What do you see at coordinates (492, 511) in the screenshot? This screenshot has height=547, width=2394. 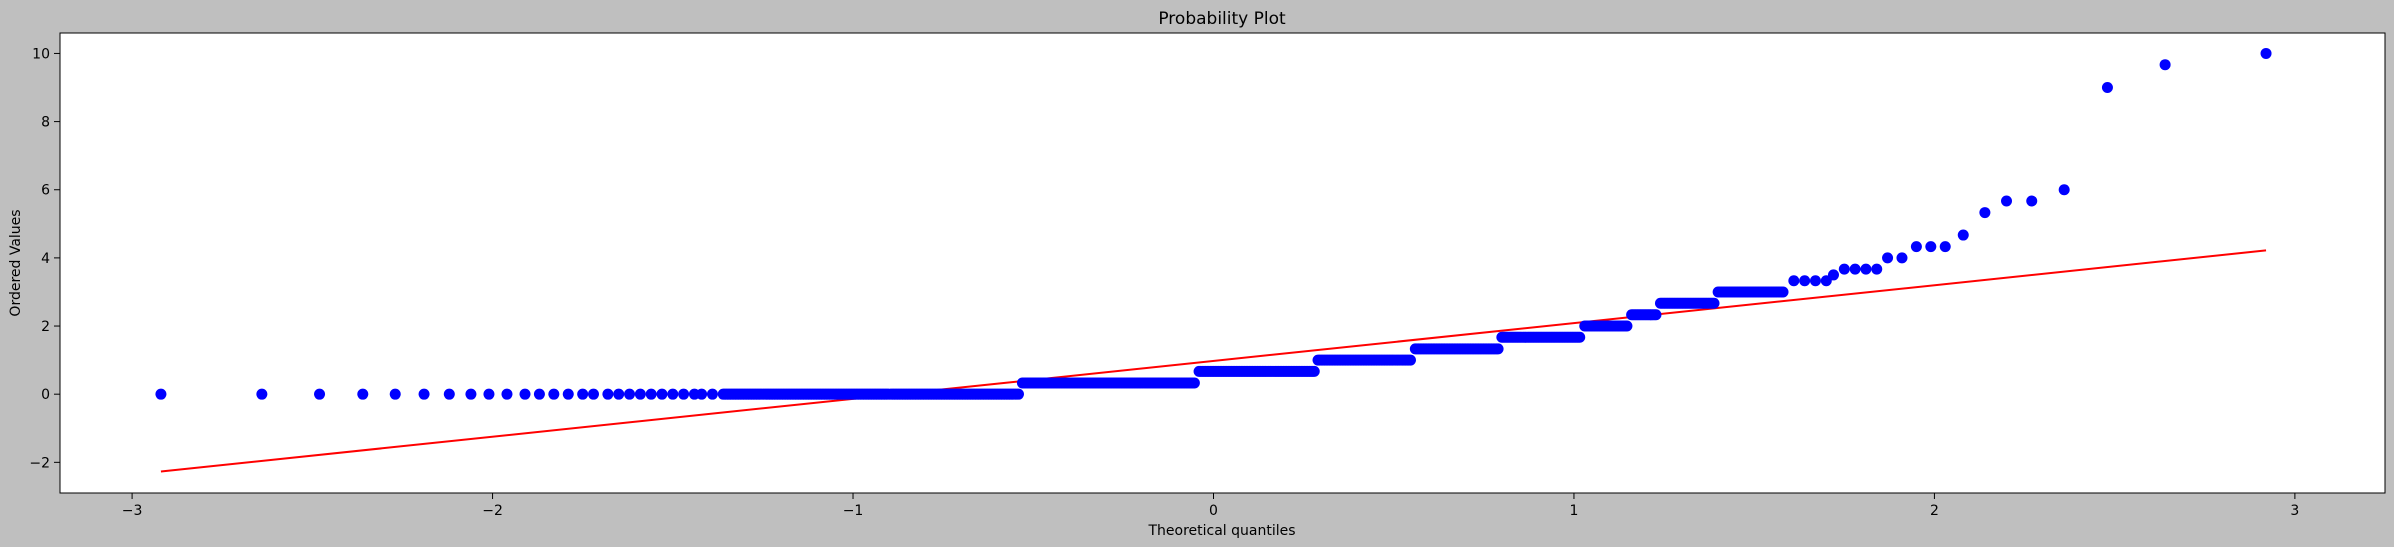 I see `x-tick-label: −2` at bounding box center [492, 511].